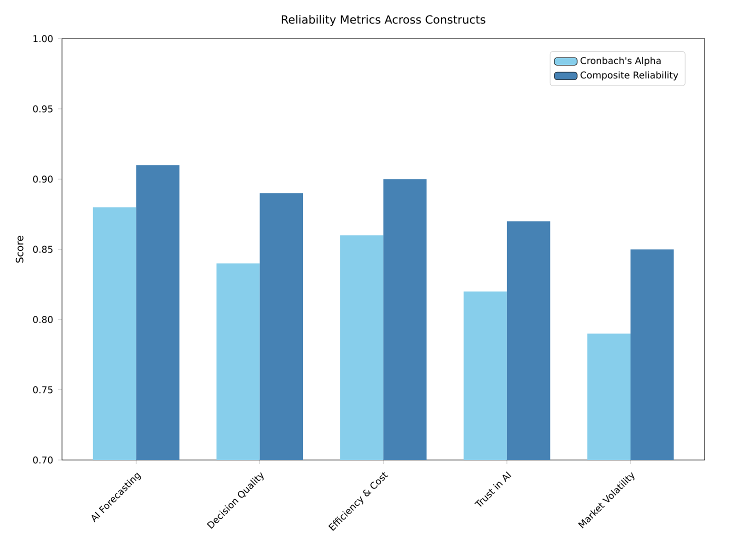  What do you see at coordinates (629, 75) in the screenshot?
I see `legend-label: Composite Reliability` at bounding box center [629, 75].